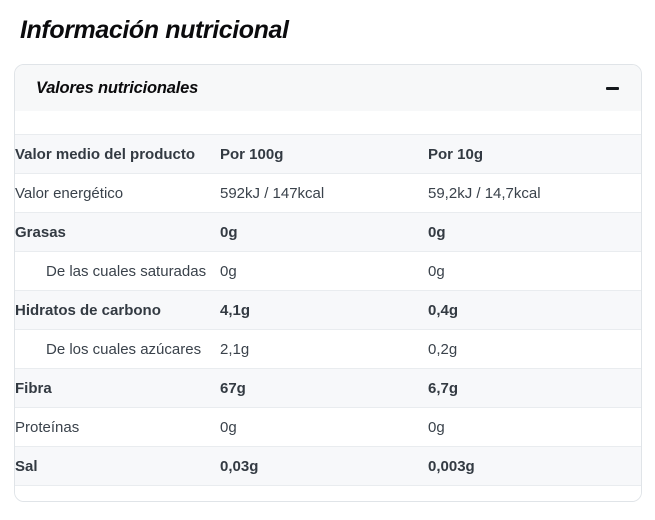  Describe the element at coordinates (252, 154) in the screenshot. I see `value-per-100g: Por 100g` at that location.